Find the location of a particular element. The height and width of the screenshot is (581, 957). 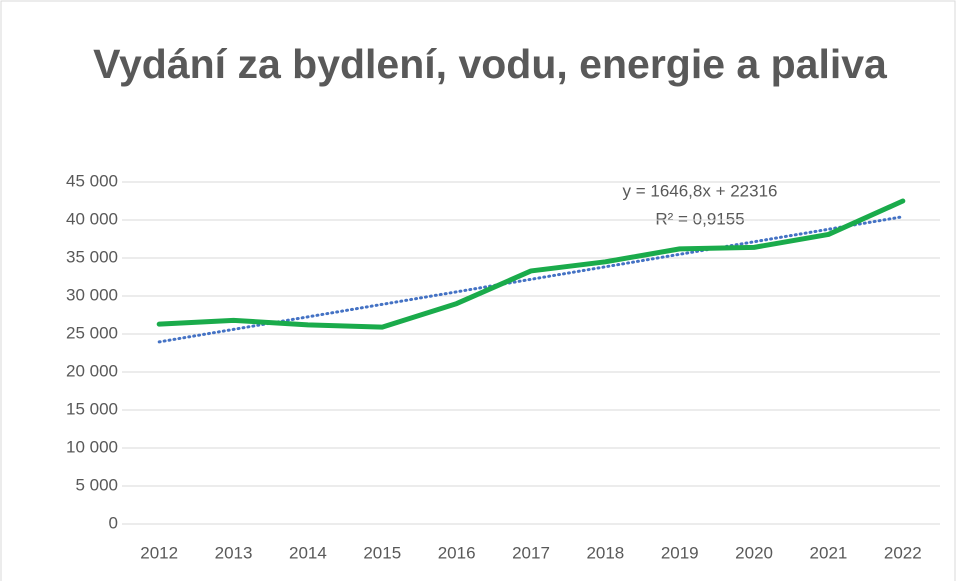

x-tick-label: 2013 is located at coordinates (234, 552).